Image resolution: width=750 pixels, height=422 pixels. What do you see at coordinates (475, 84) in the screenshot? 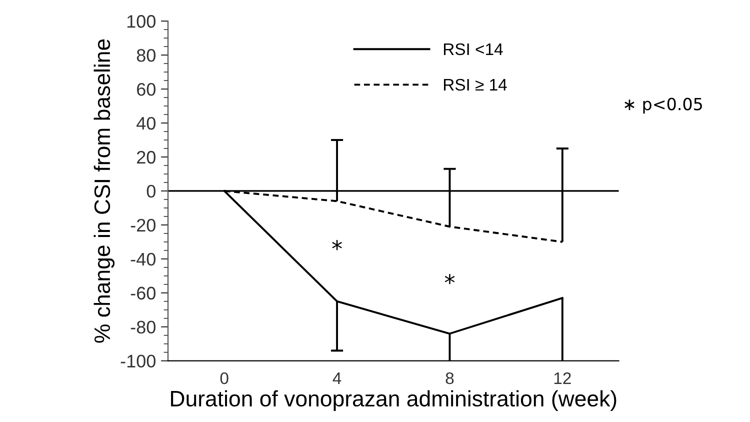
I see `legend-label: RSI ≥ 14` at bounding box center [475, 84].